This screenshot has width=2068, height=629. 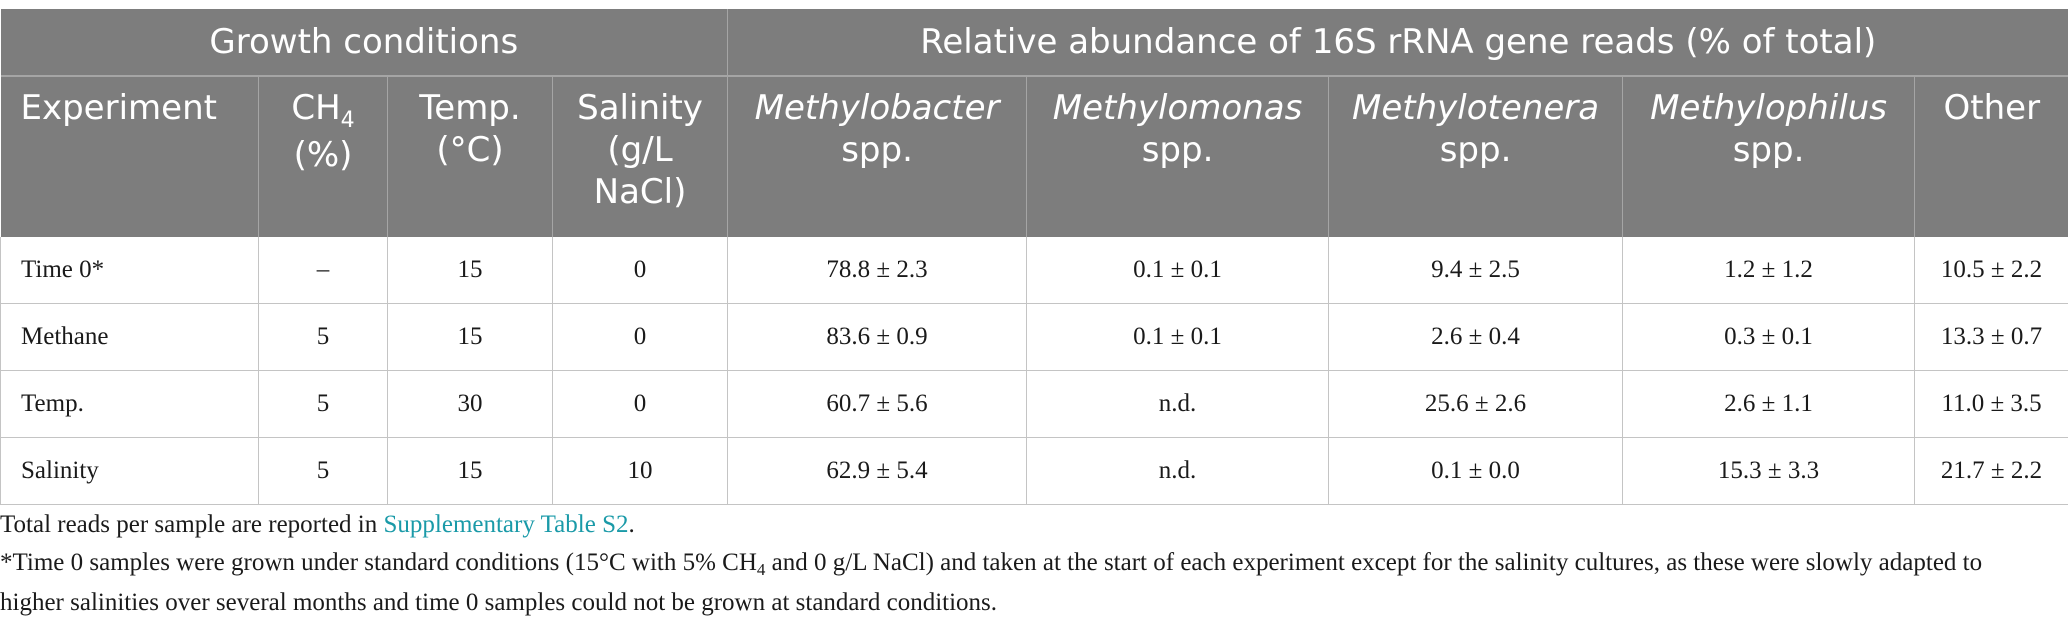 What do you see at coordinates (470, 150) in the screenshot?
I see `temp-unit: (°C)` at bounding box center [470, 150].